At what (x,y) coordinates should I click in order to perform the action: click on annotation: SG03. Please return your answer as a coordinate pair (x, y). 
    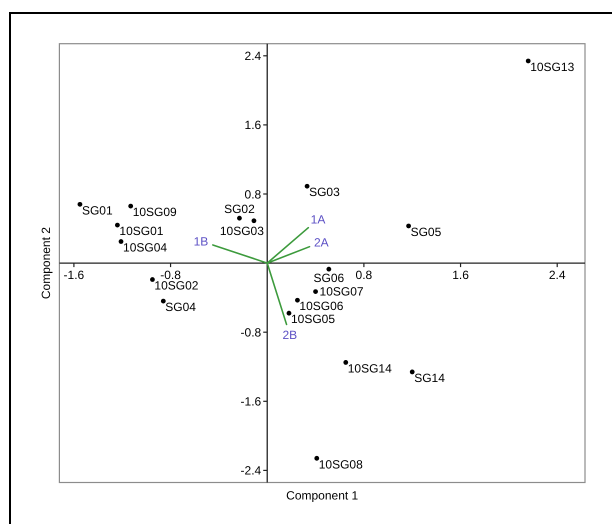
    Looking at the image, I should click on (324, 192).